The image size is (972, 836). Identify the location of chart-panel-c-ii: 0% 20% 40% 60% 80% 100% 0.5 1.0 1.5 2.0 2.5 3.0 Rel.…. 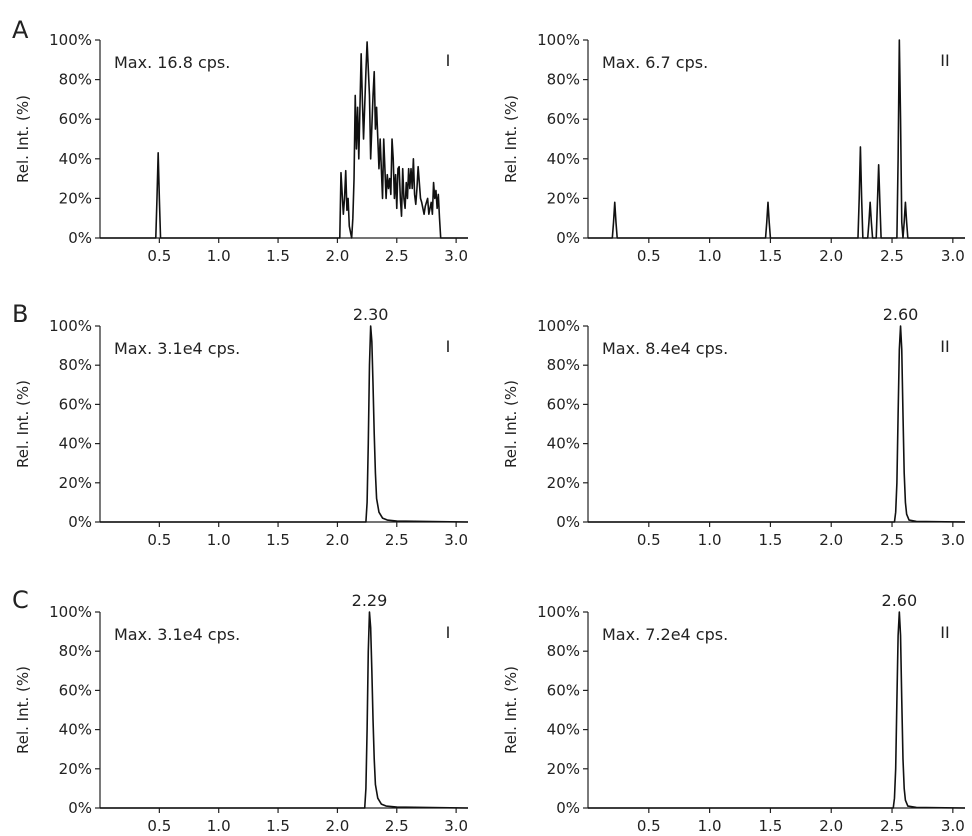
(734, 713).